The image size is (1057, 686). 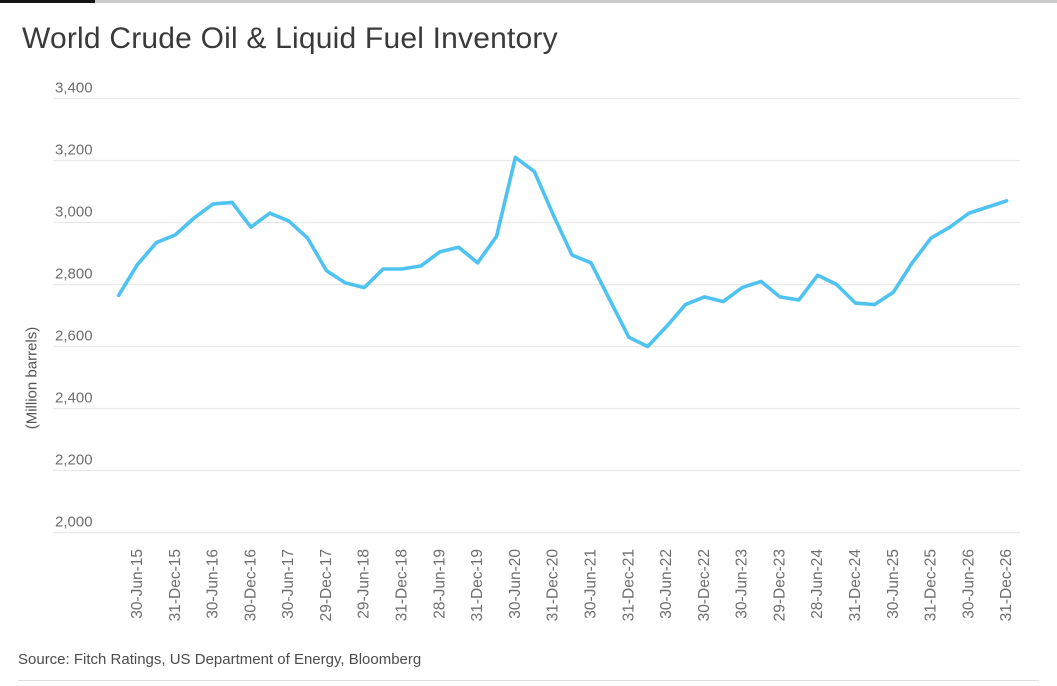 I want to click on x-axis-tick-label: 30-Jun-25, so click(x=893, y=584).